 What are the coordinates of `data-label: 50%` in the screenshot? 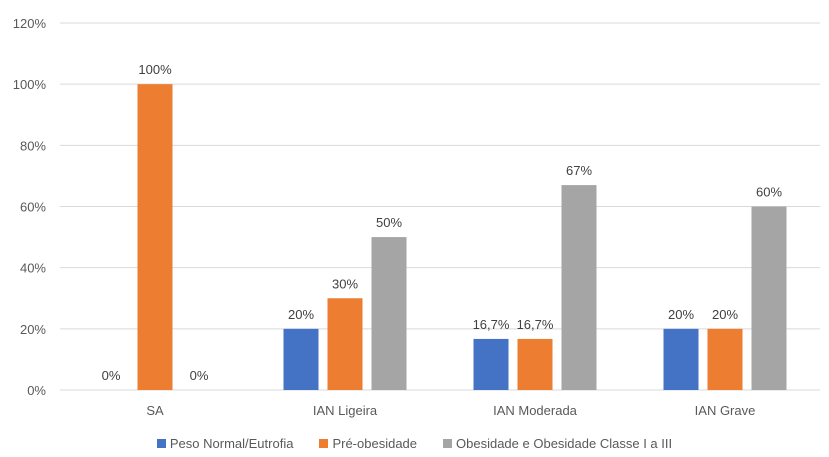 It's located at (389, 222).